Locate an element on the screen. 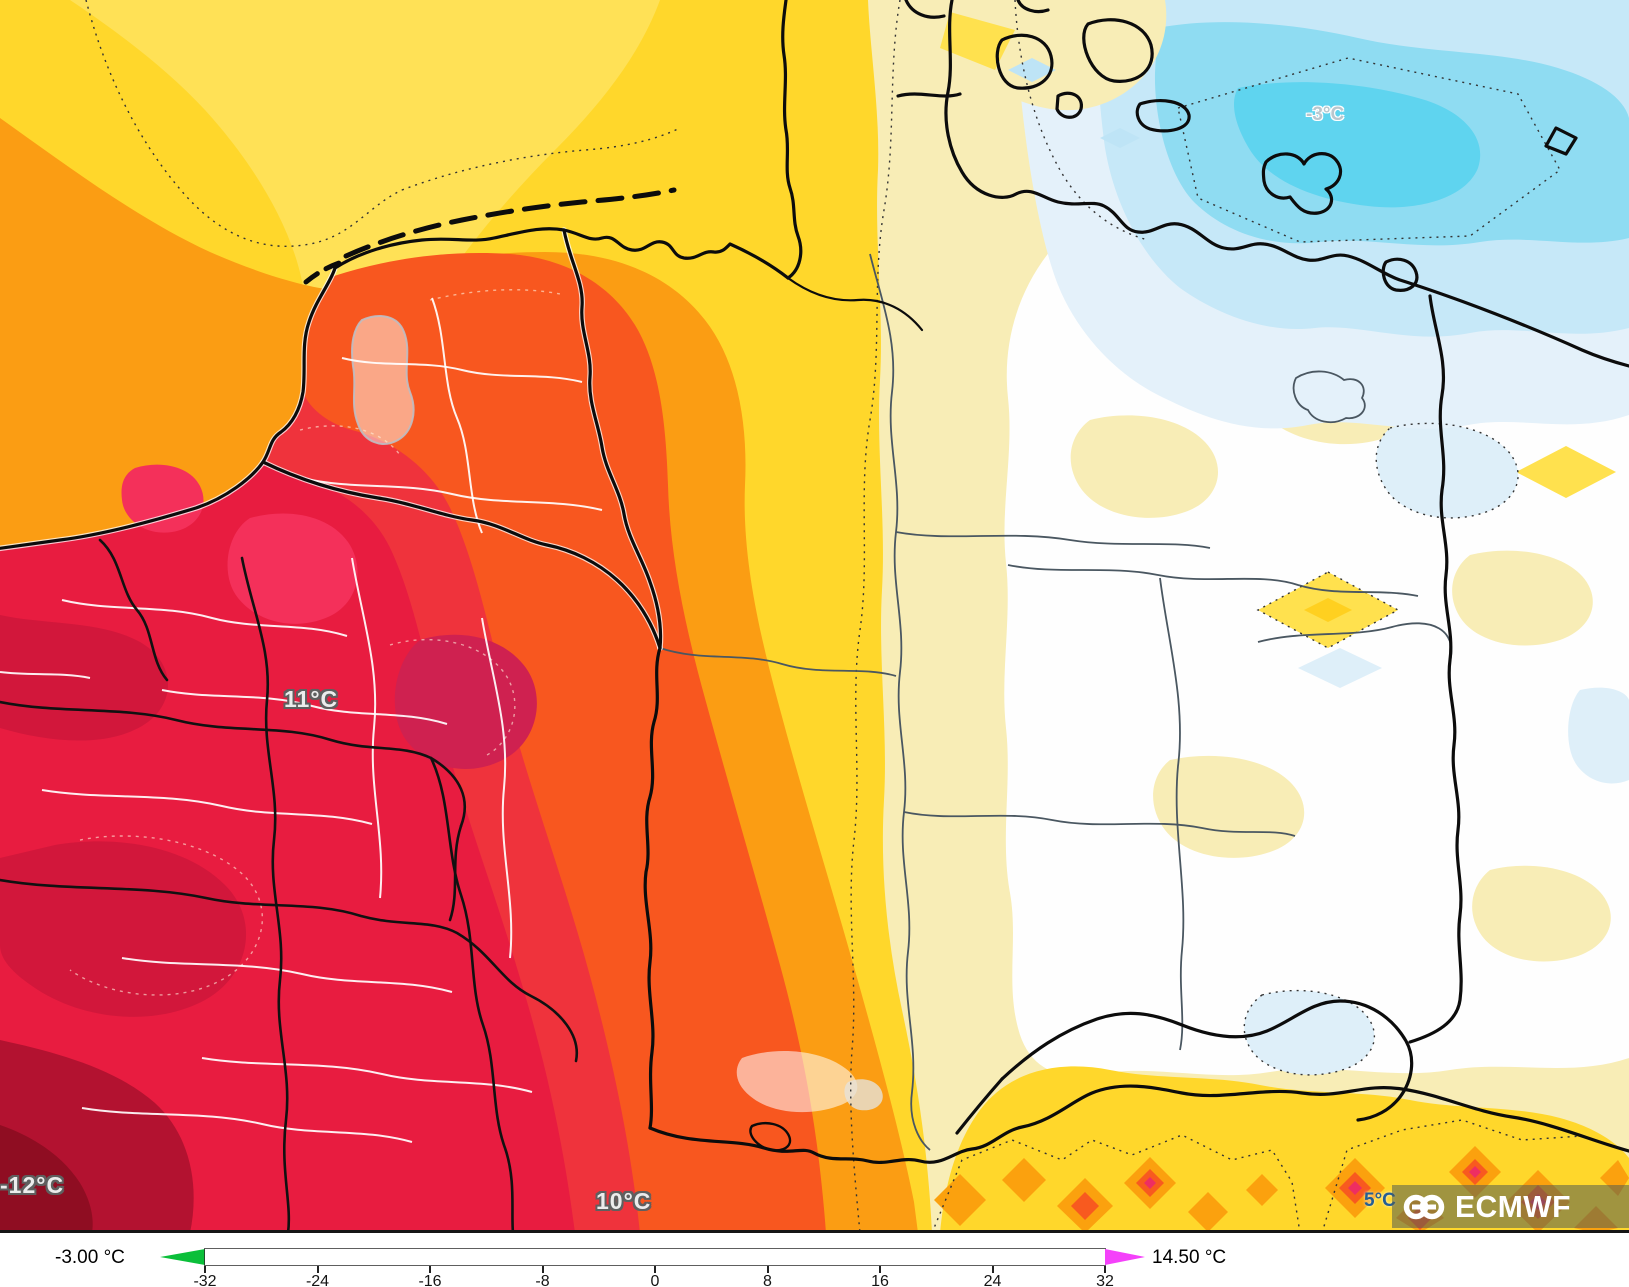 This screenshot has width=1629, height=1287. ecmwf-logo-box: ECMWF is located at coordinates (1510, 1206).